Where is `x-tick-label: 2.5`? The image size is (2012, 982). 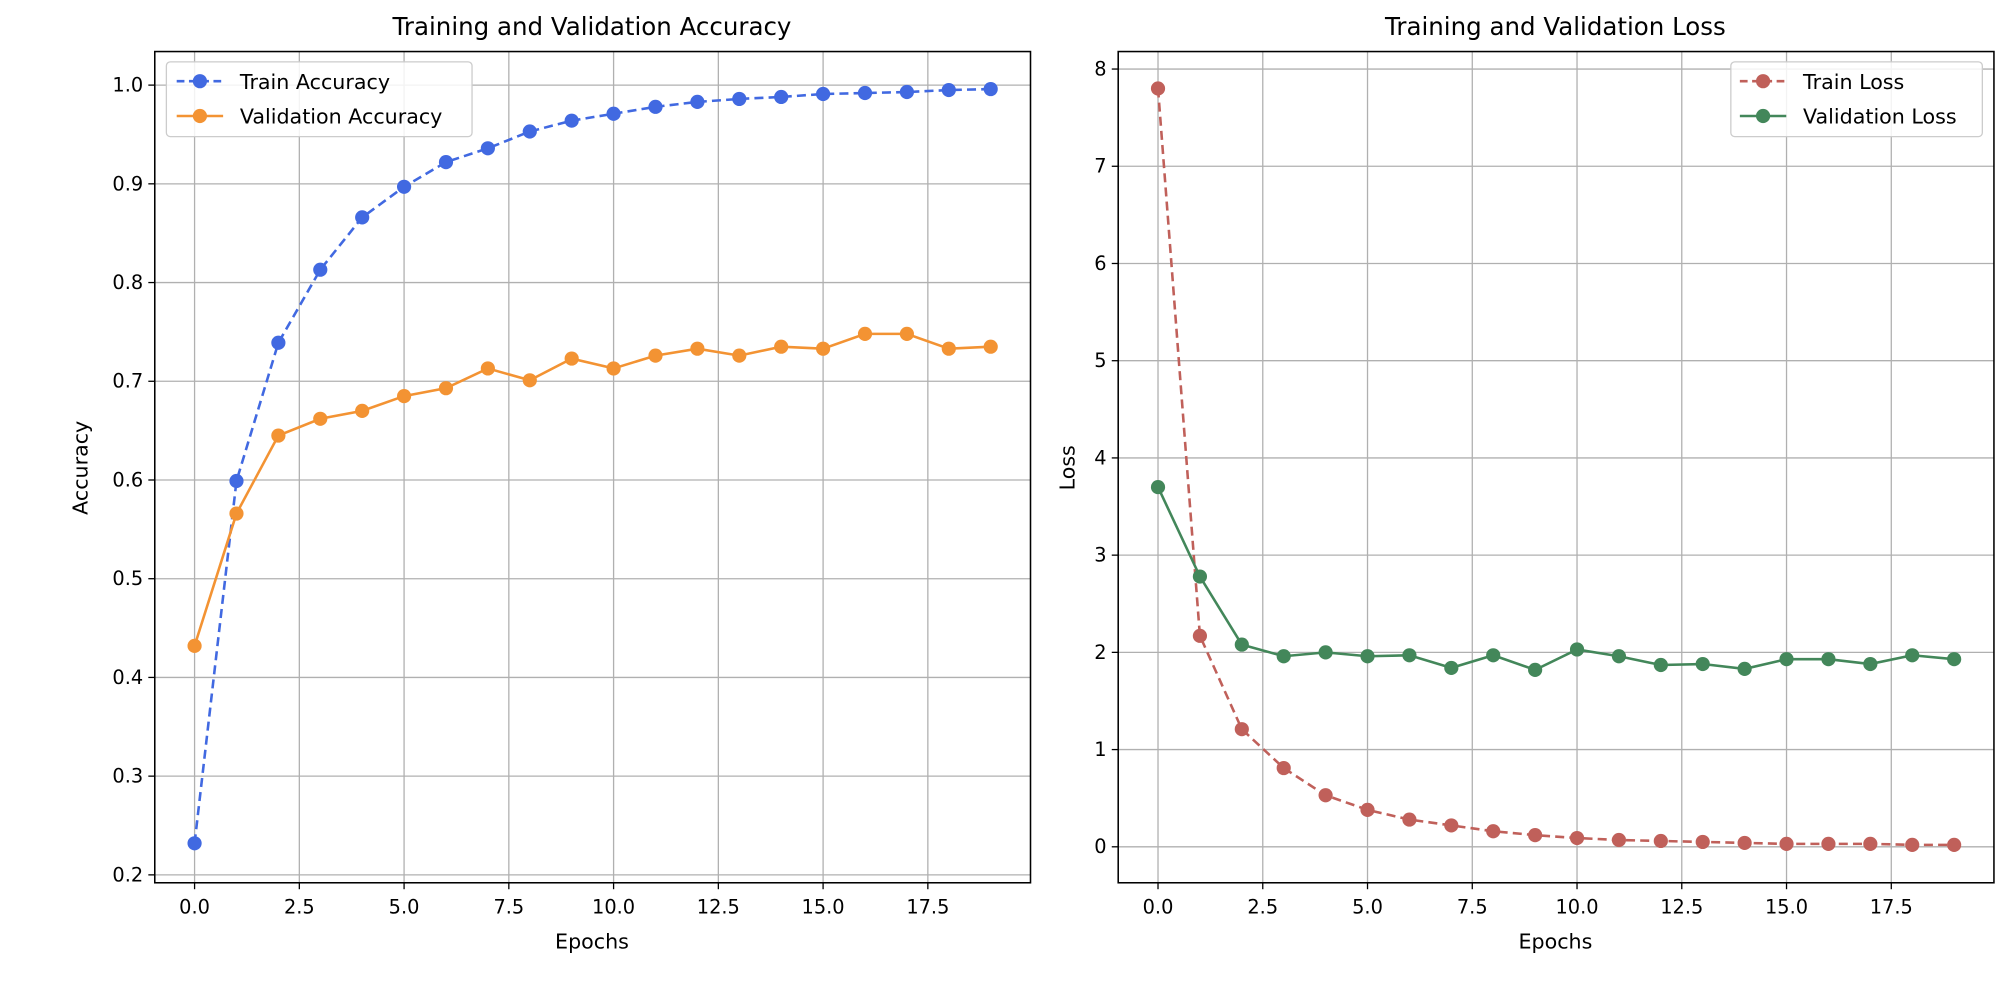 x-tick-label: 2.5 is located at coordinates (299, 907).